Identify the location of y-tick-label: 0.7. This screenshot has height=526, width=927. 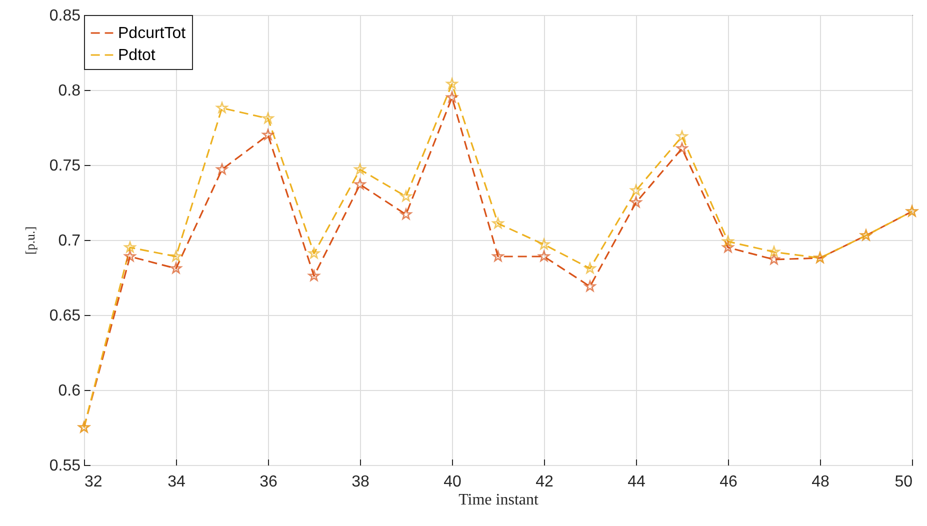
(69, 241).